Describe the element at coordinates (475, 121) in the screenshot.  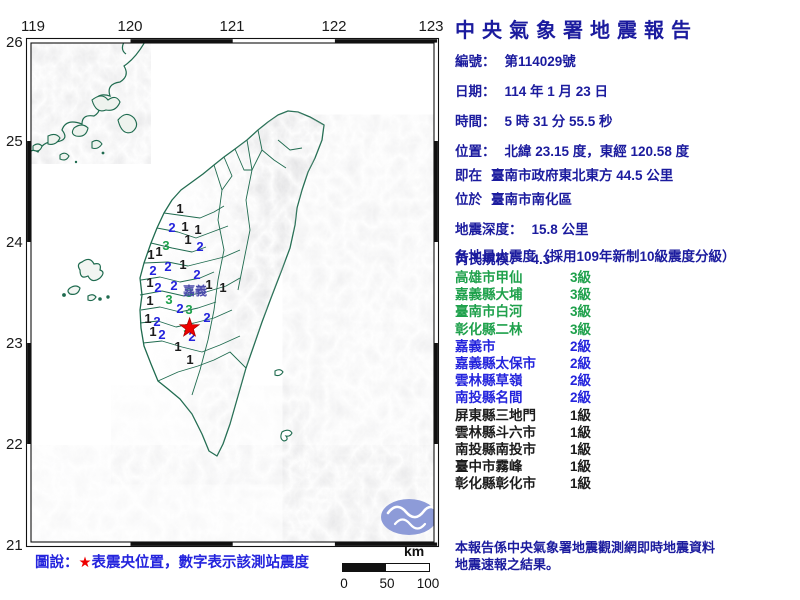
I see `field-label: 時間：` at that location.